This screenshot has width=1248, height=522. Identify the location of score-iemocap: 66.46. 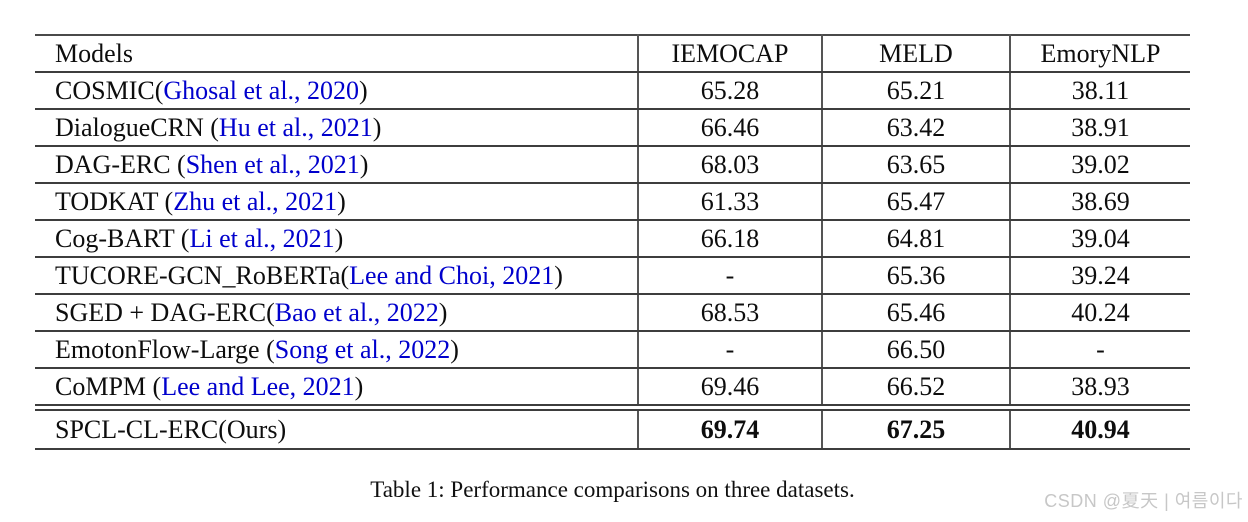
(730, 128).